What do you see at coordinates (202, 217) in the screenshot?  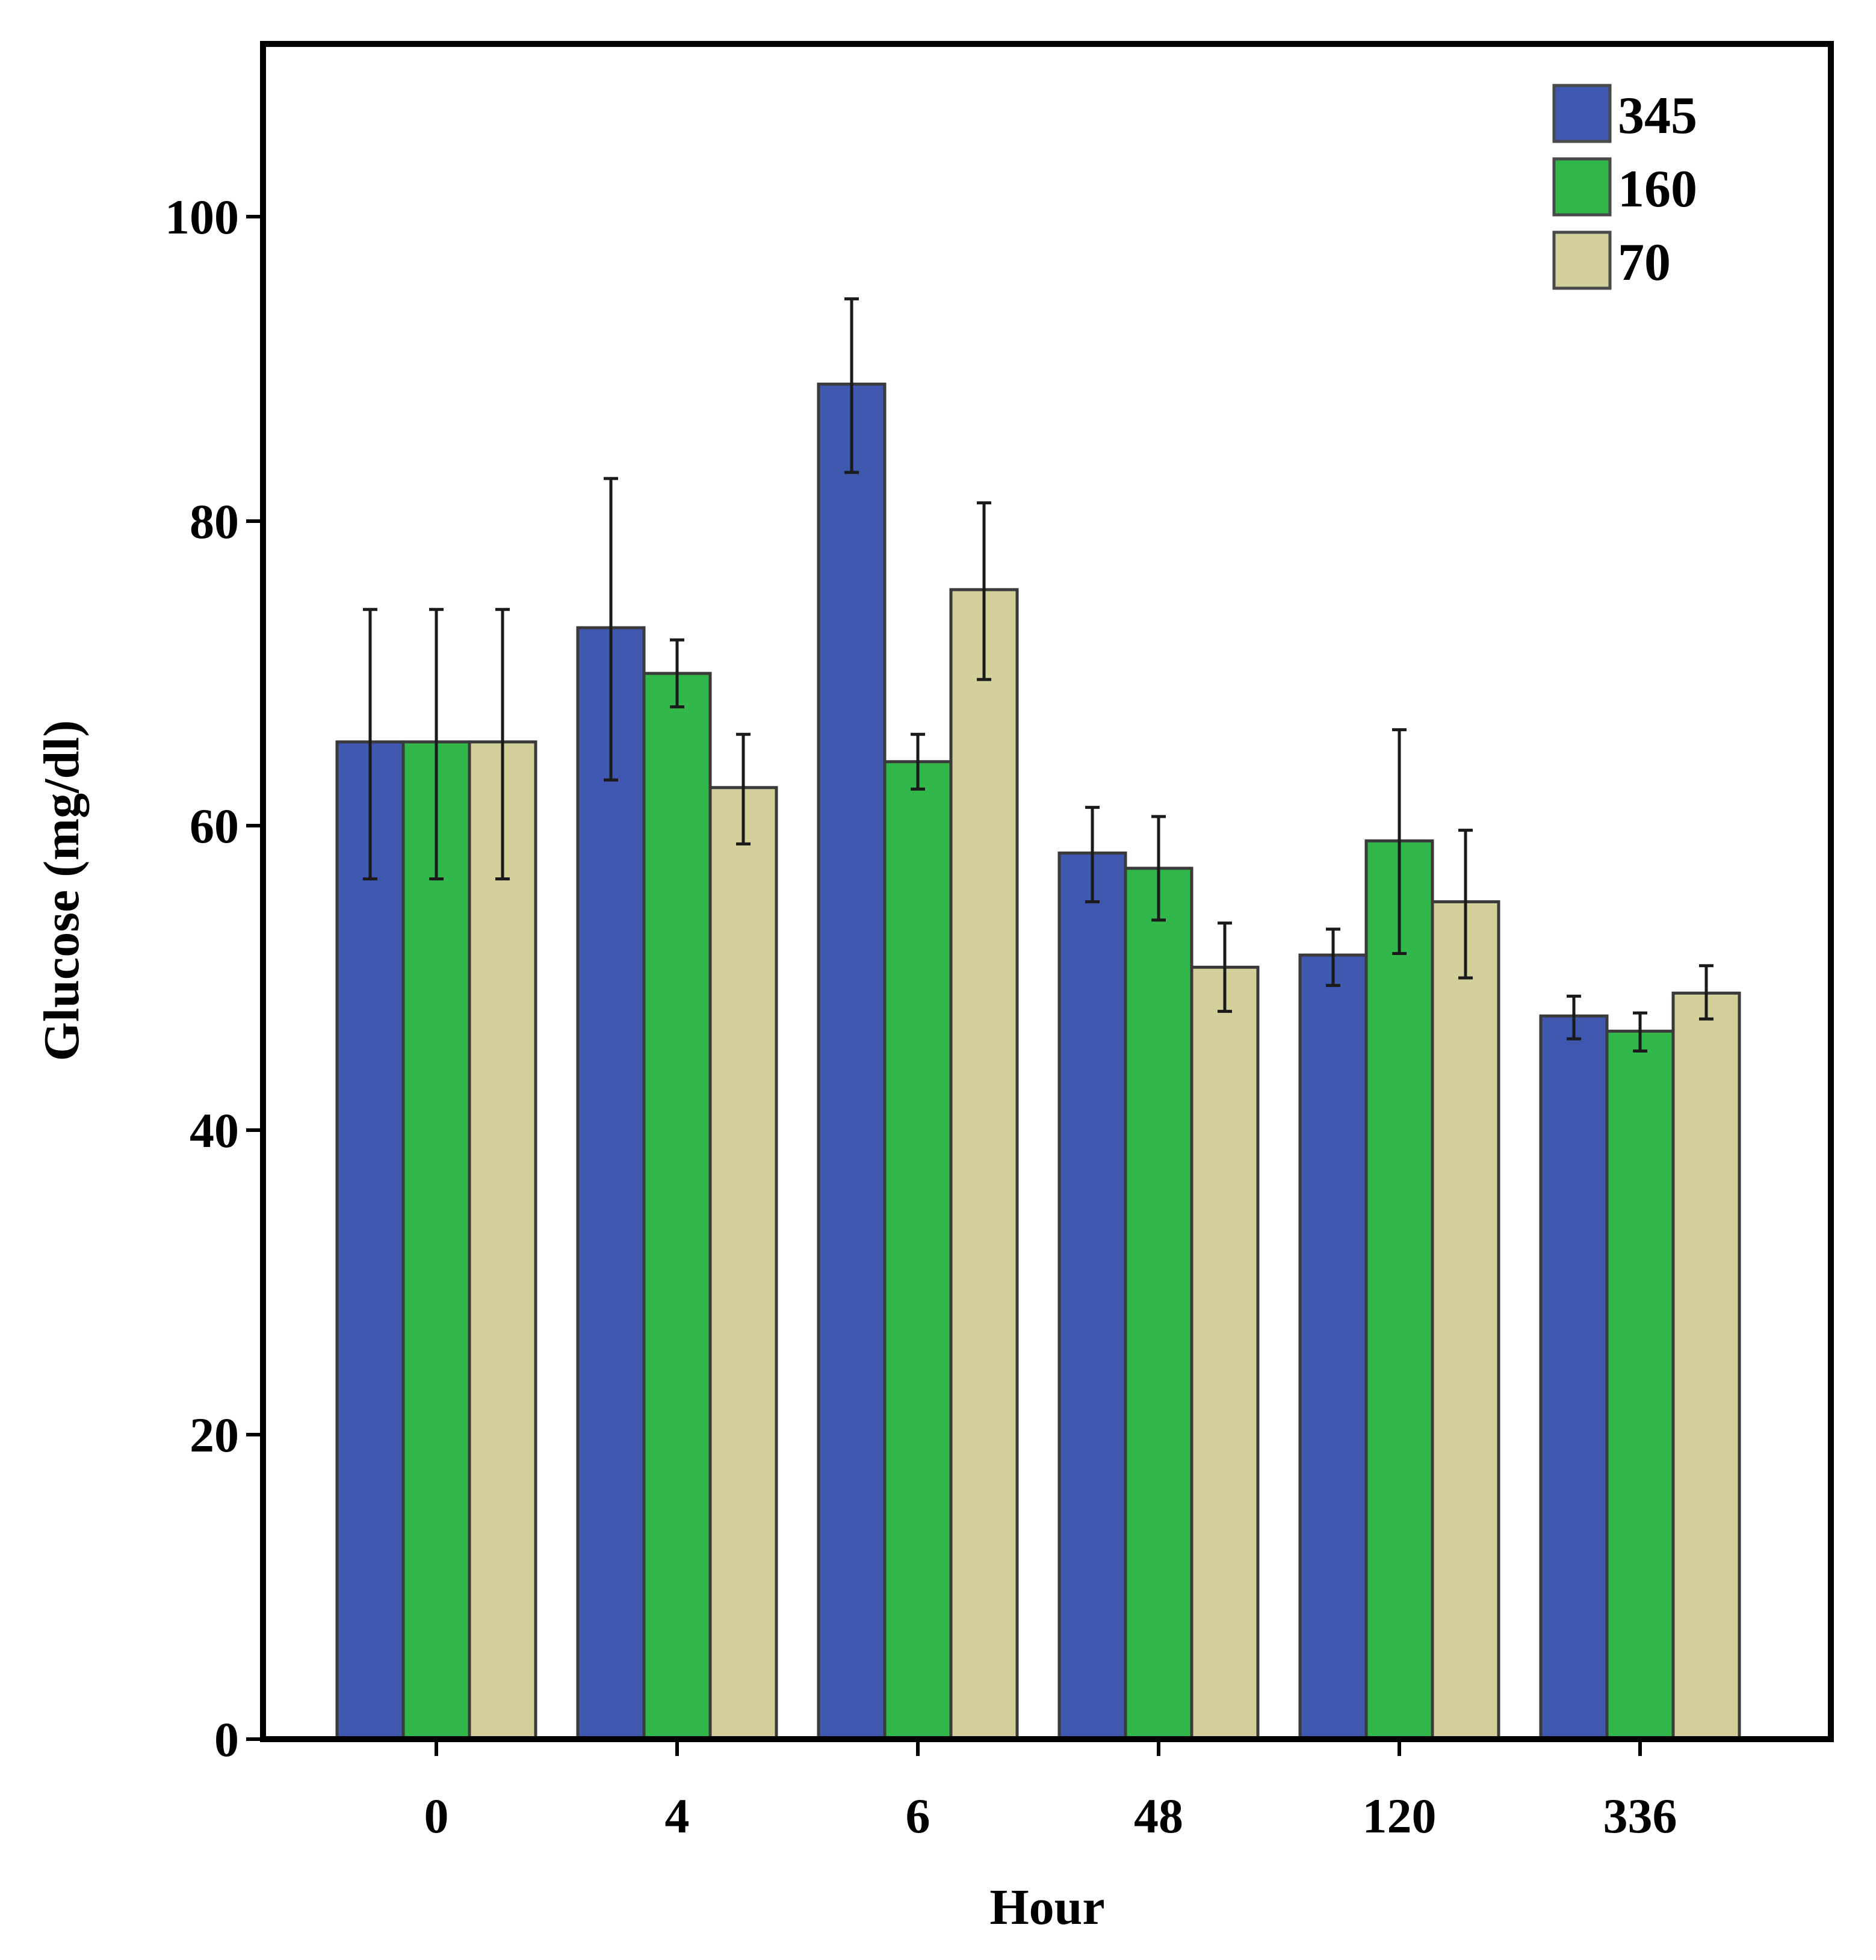 I see `y-tick-label-100: 100` at bounding box center [202, 217].